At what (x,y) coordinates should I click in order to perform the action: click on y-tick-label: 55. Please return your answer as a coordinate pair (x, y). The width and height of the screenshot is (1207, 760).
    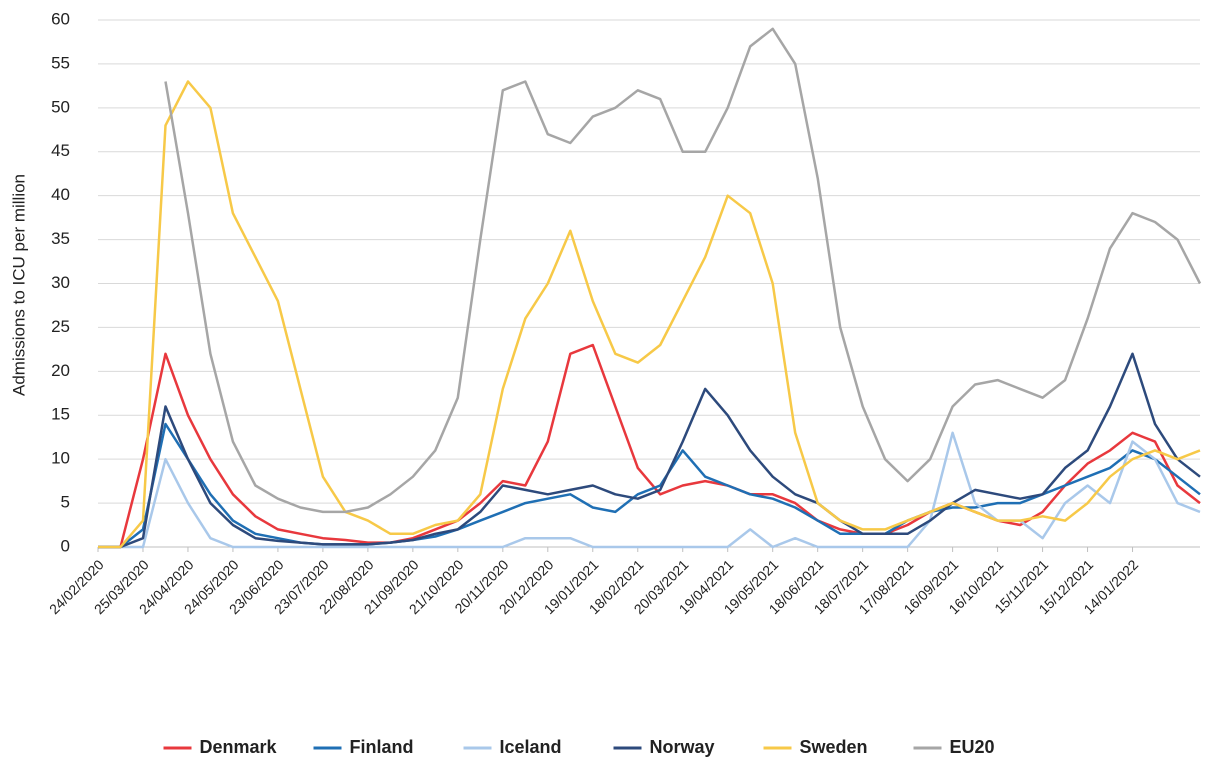
    Looking at the image, I should click on (60, 62).